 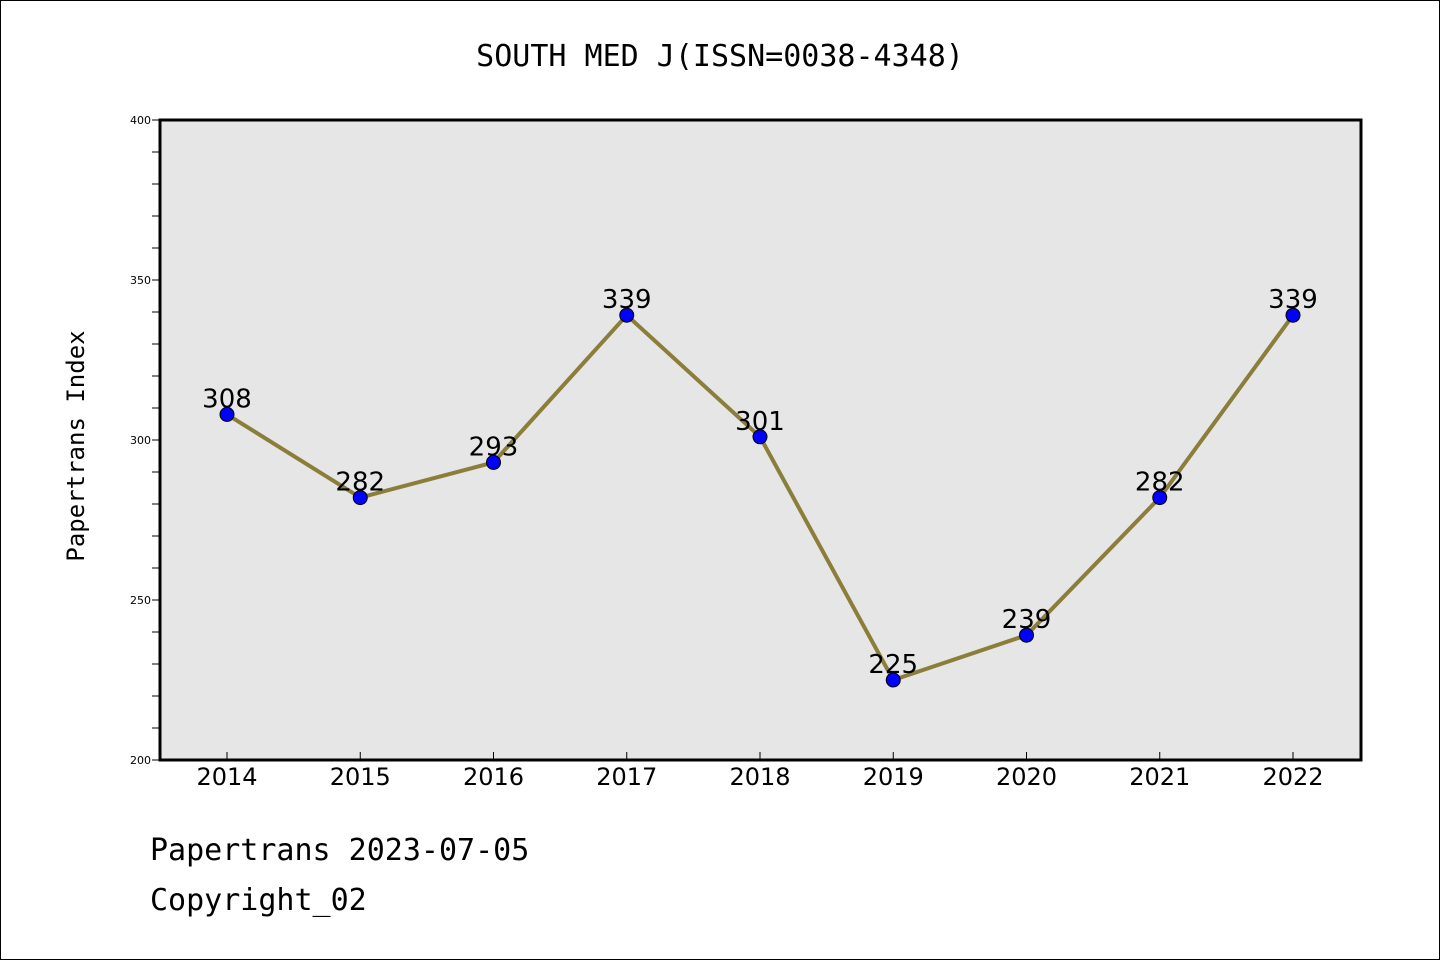 What do you see at coordinates (1292, 777) in the screenshot?
I see `x-tick-label: 2022` at bounding box center [1292, 777].